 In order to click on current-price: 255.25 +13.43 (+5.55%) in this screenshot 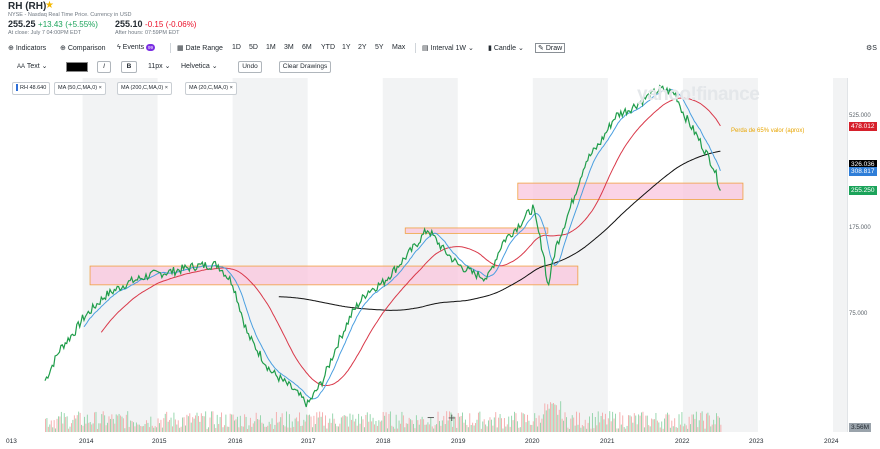, I will do `click(53, 24)`.